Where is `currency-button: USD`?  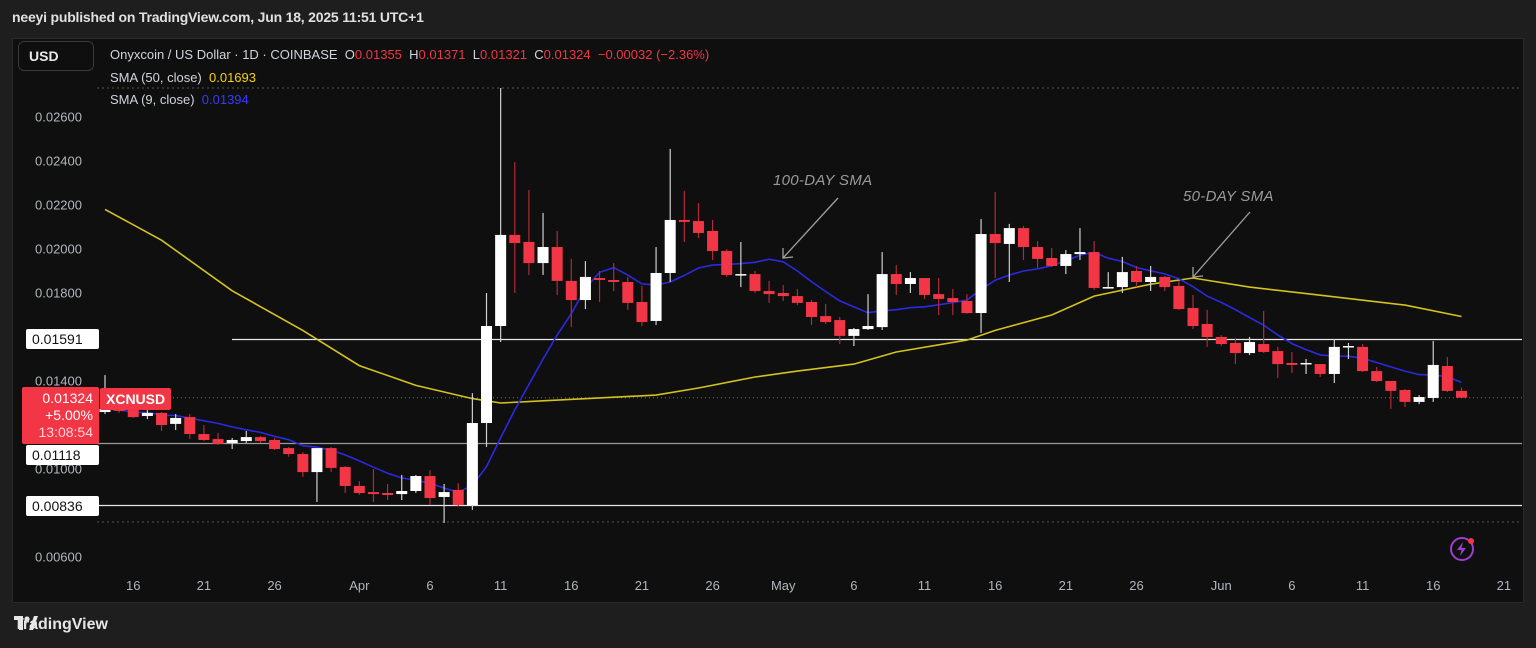
currency-button: USD is located at coordinates (56, 56).